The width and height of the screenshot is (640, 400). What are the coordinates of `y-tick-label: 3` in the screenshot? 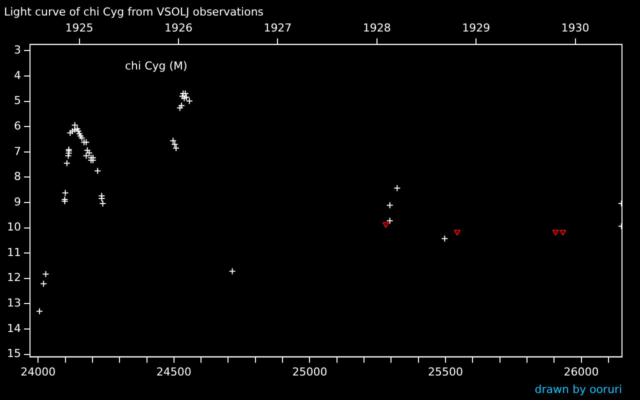 It's located at (17, 50).